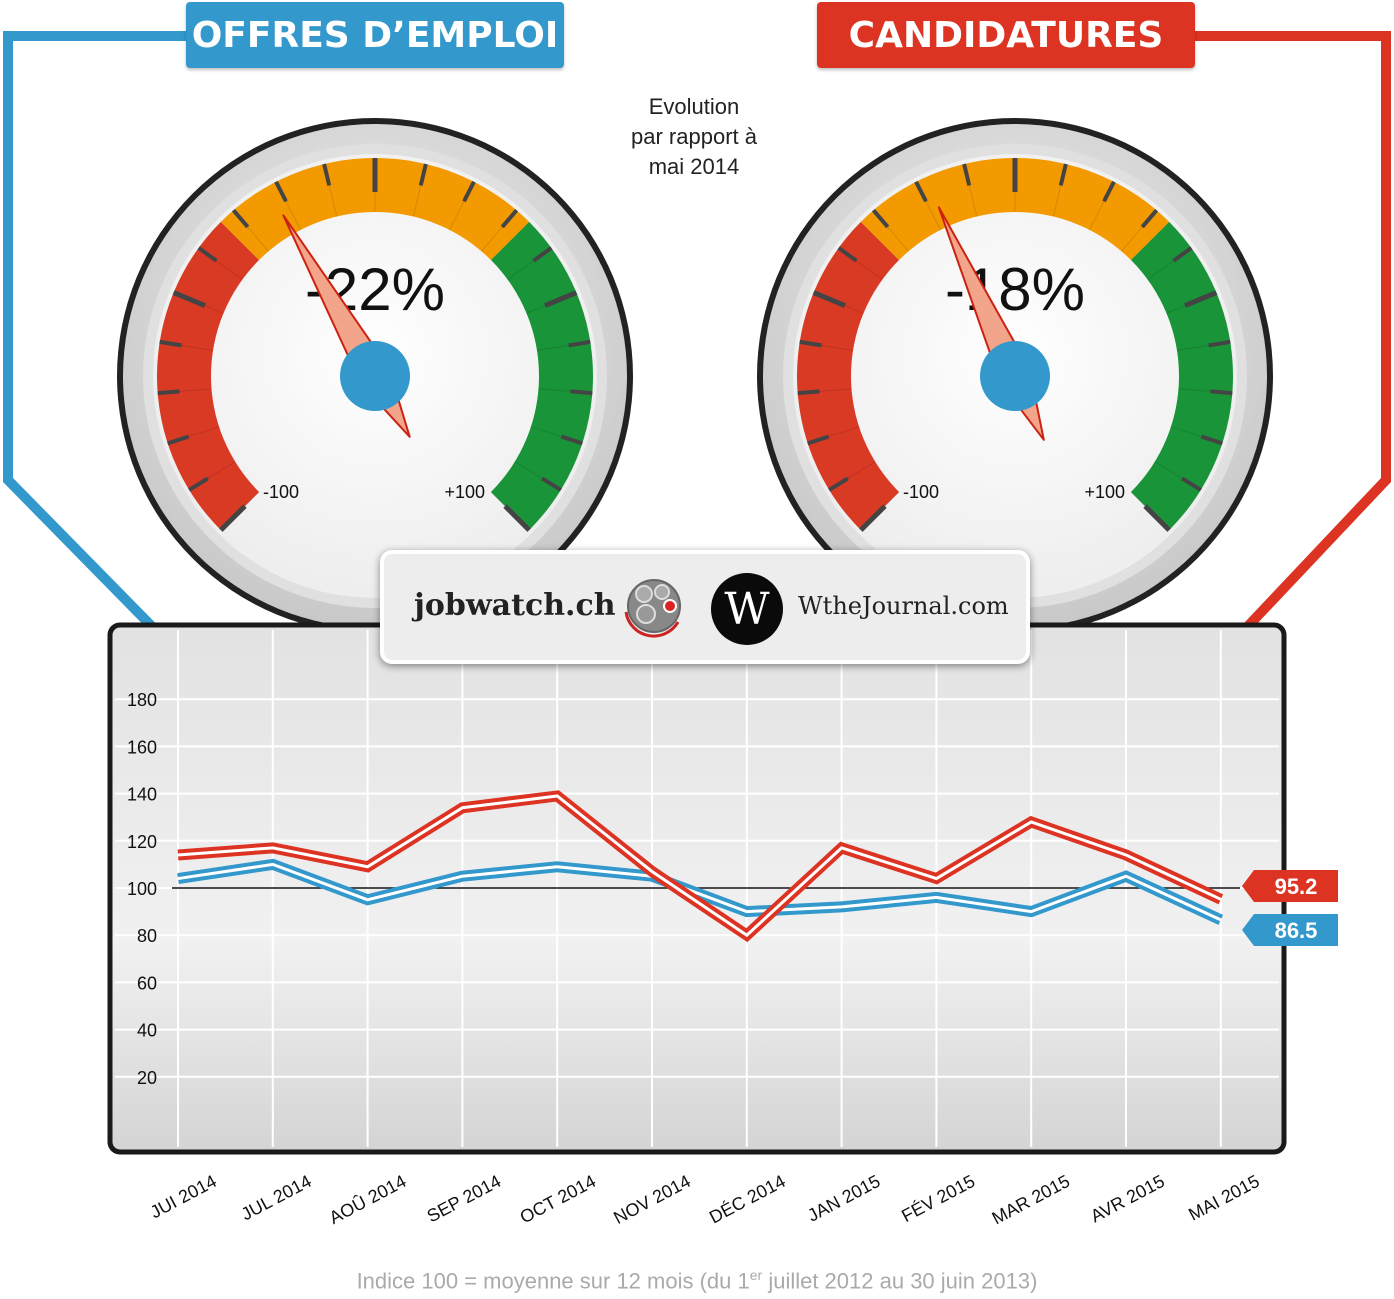  Describe the element at coordinates (147, 1078) in the screenshot. I see `y-tick-label: 20` at that location.